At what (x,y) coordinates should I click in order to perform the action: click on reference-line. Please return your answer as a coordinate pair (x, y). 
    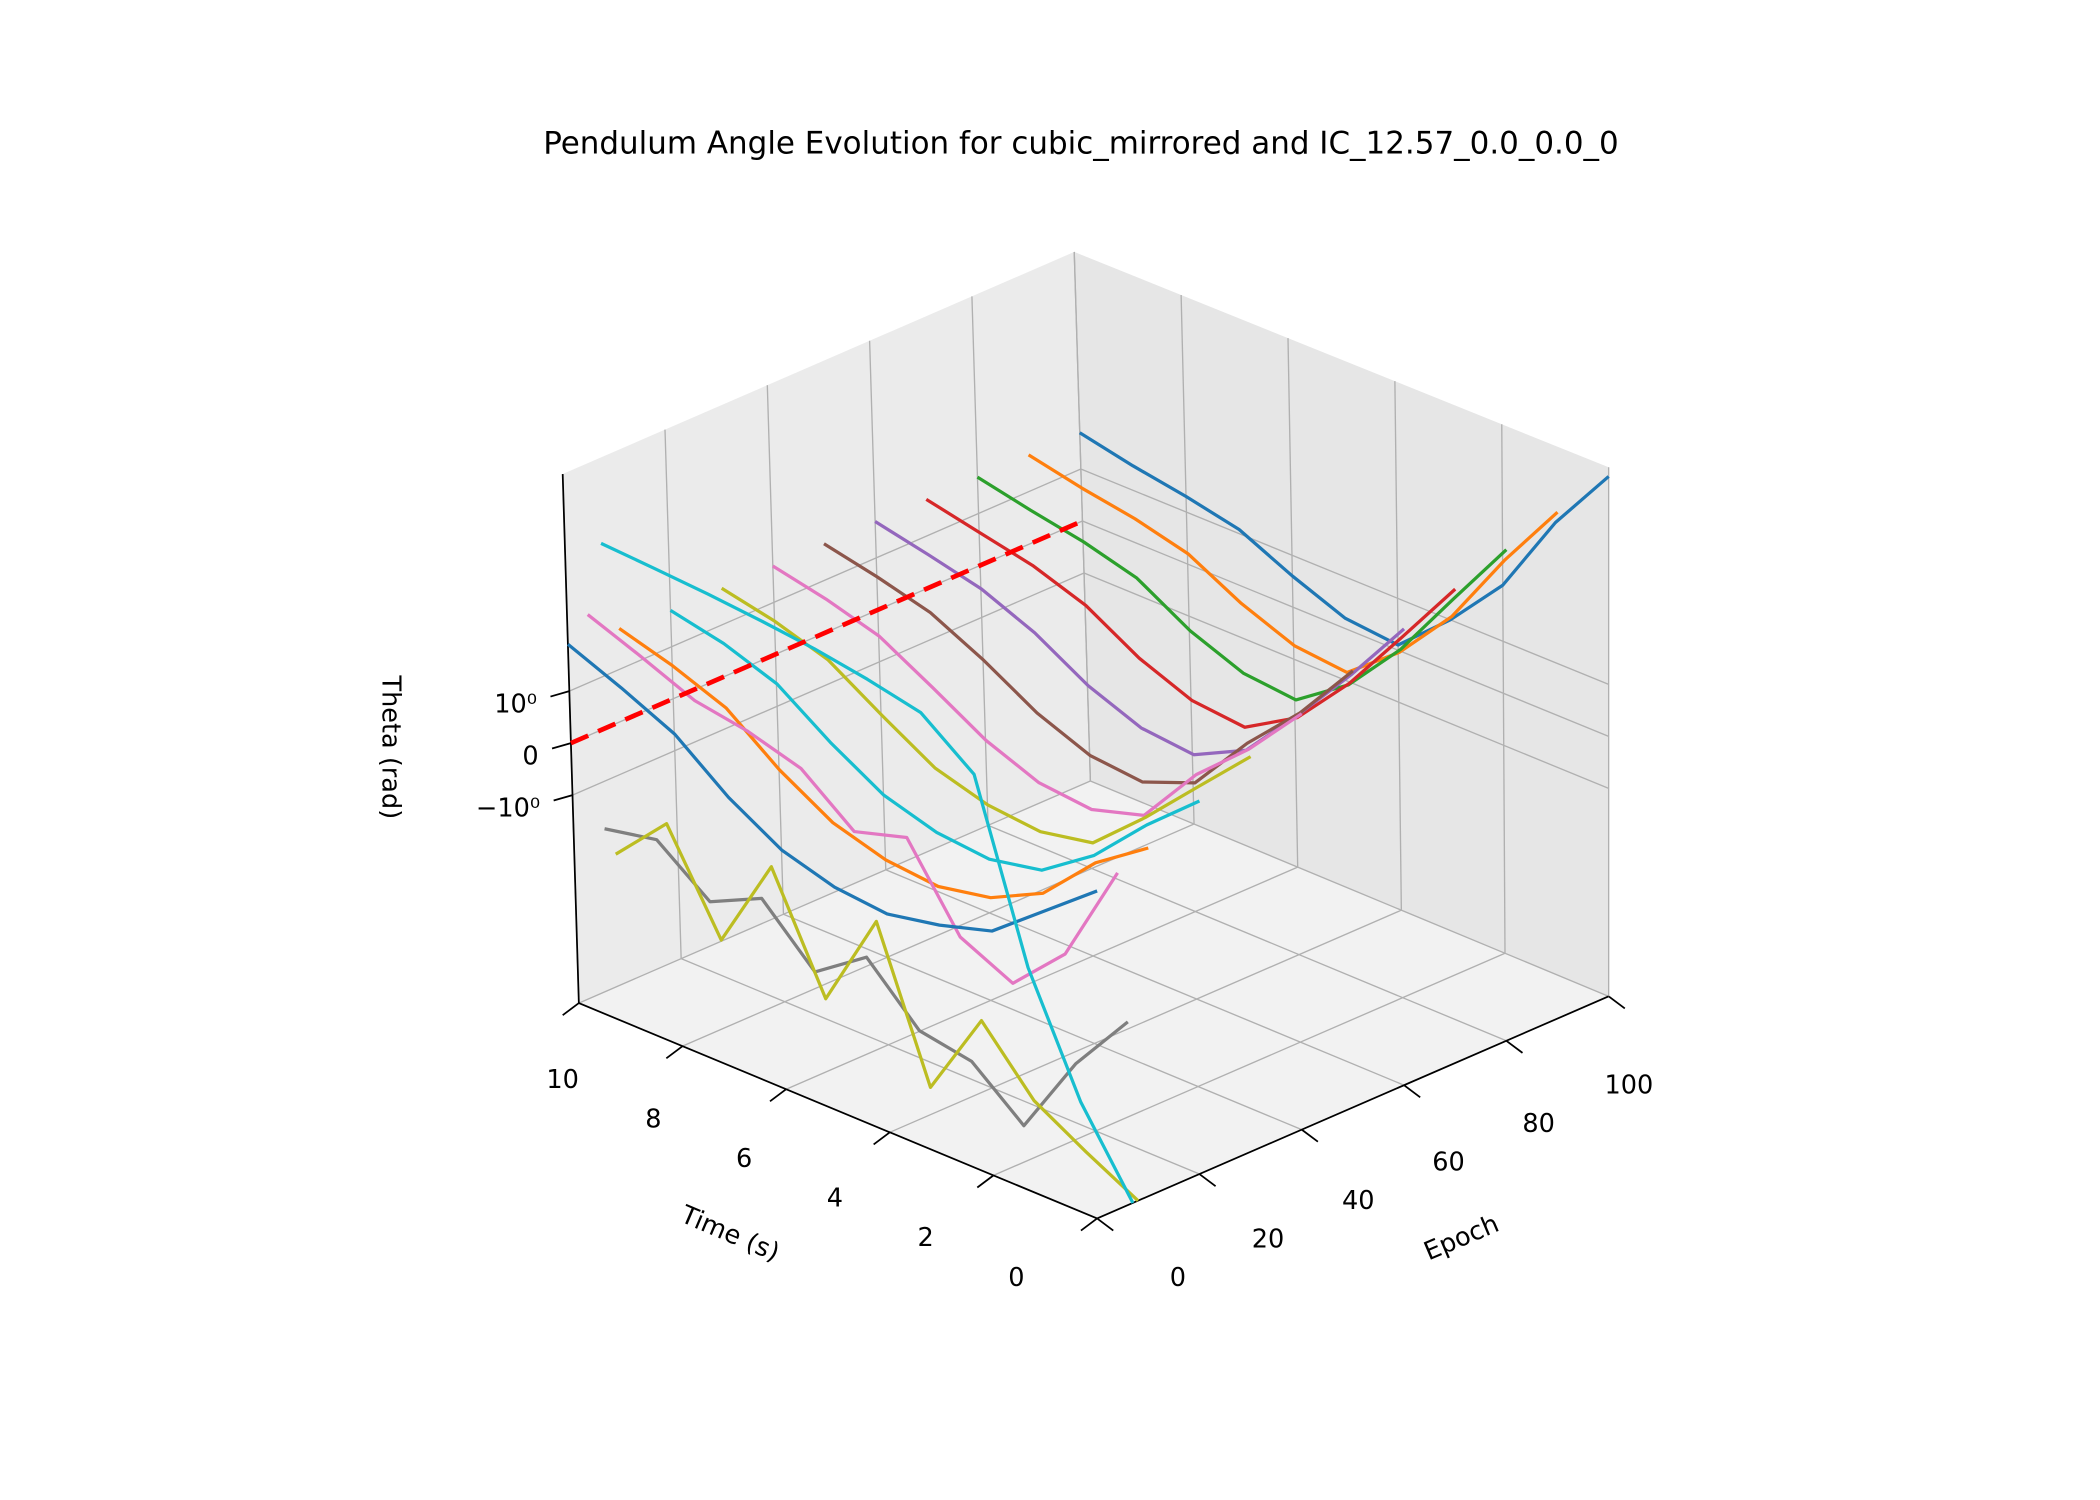
    Looking at the image, I should click on (826, 632).